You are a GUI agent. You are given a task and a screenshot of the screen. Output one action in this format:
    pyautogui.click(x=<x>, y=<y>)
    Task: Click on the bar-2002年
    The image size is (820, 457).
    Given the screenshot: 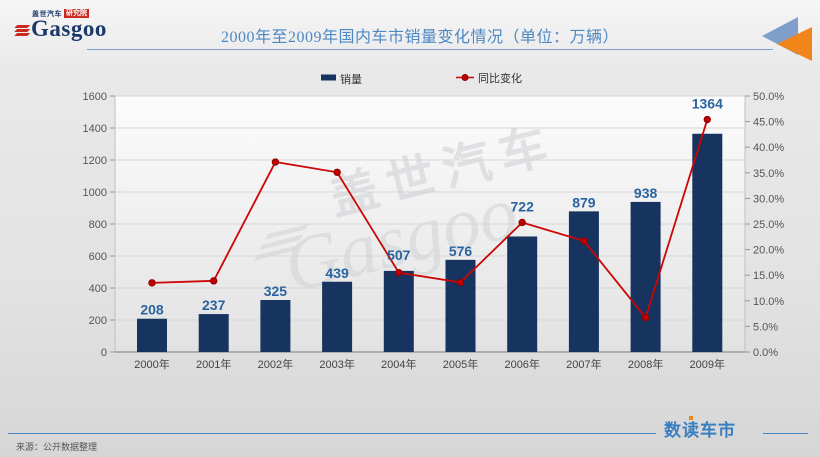 What is the action you would take?
    pyautogui.click(x=275, y=326)
    